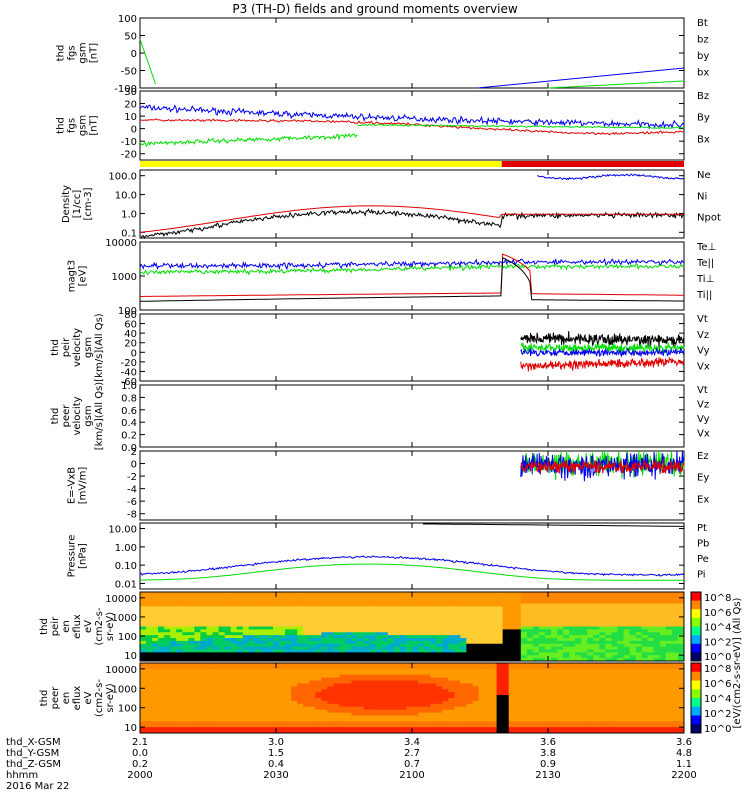 This screenshot has height=800, width=750. I want to click on x-axis-row-label: thd_X-GSM, so click(33, 742).